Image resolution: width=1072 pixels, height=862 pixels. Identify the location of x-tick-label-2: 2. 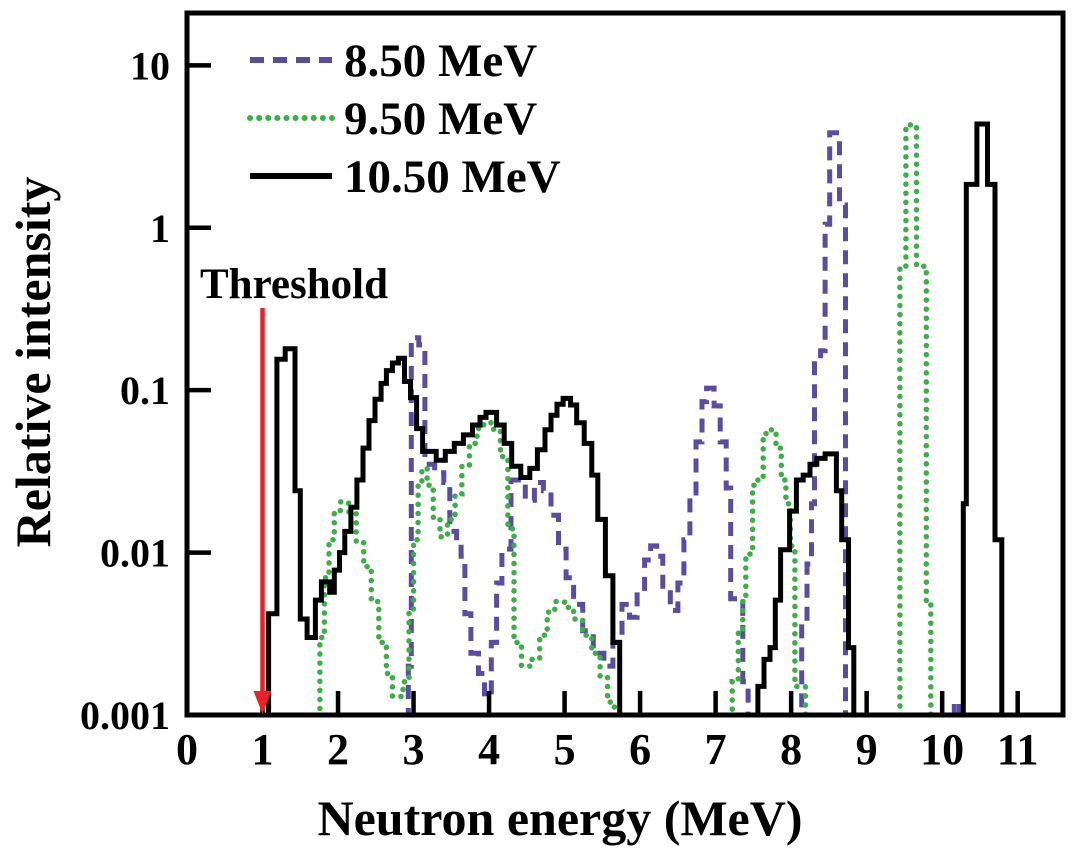
(338, 749).